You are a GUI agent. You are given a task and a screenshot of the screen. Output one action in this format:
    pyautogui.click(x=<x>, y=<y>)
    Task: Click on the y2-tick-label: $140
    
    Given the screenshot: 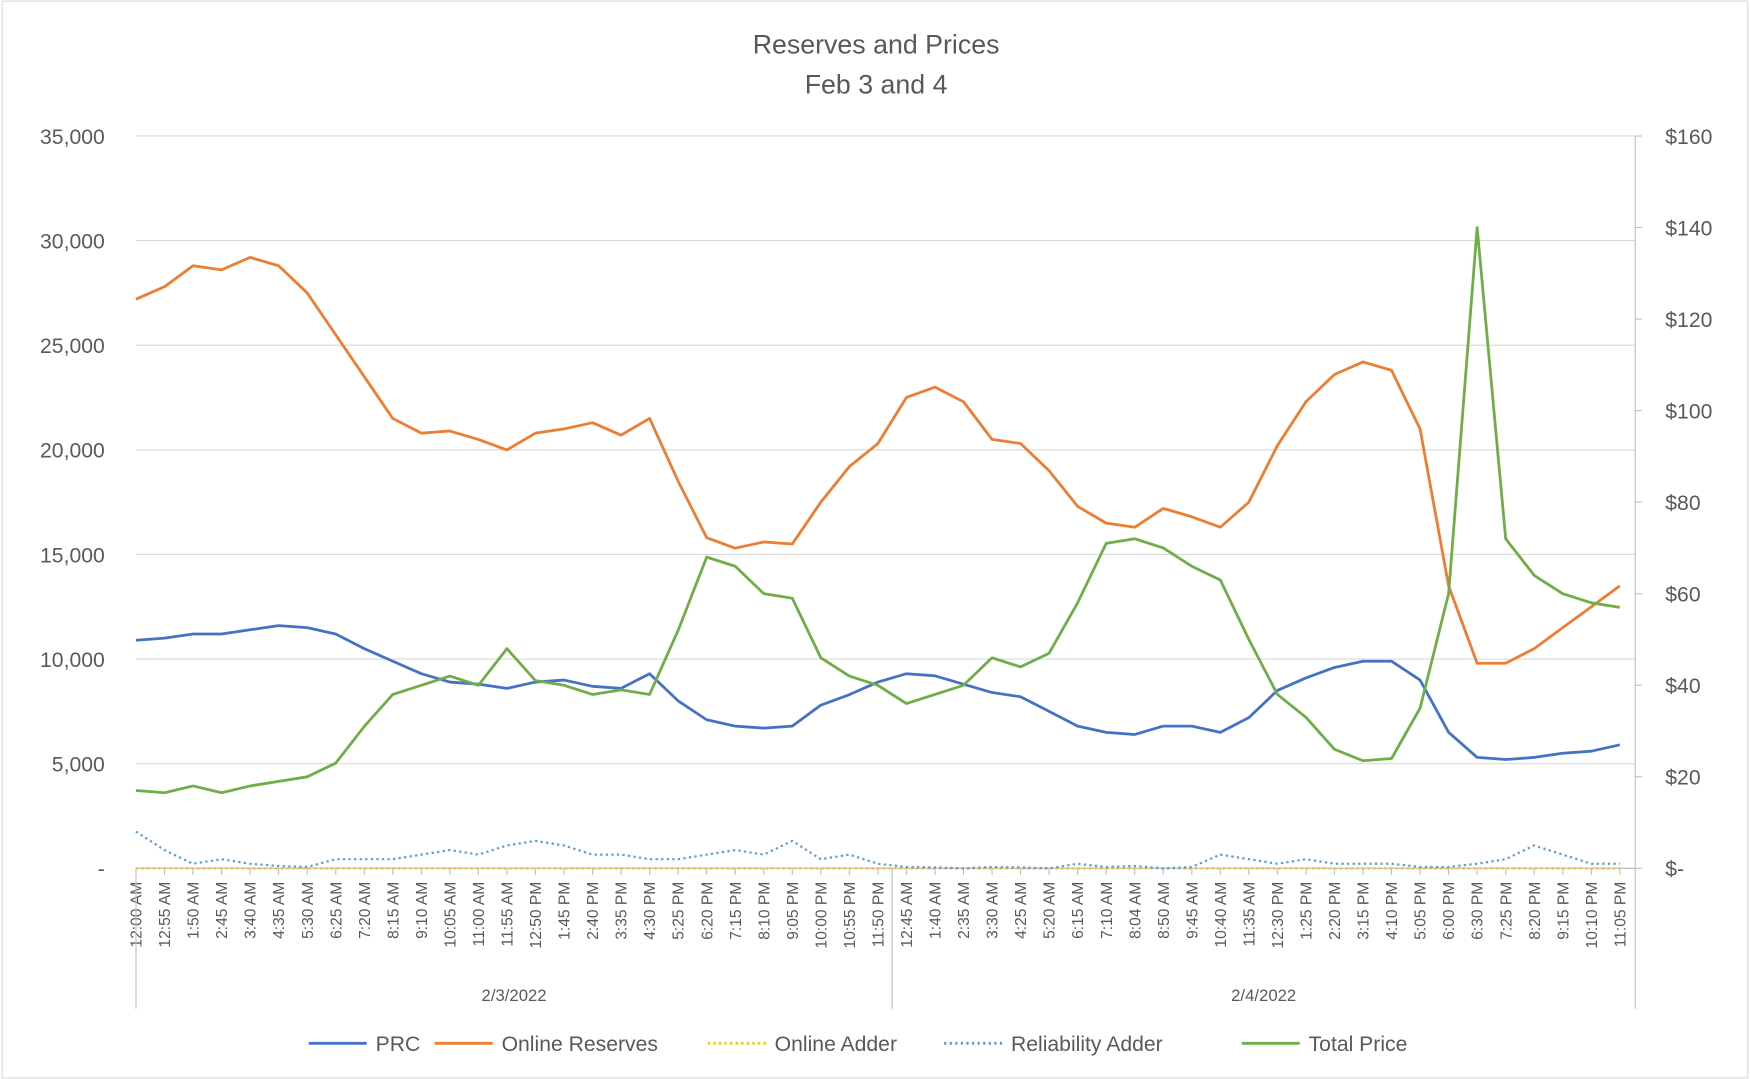 What is the action you would take?
    pyautogui.click(x=1688, y=228)
    